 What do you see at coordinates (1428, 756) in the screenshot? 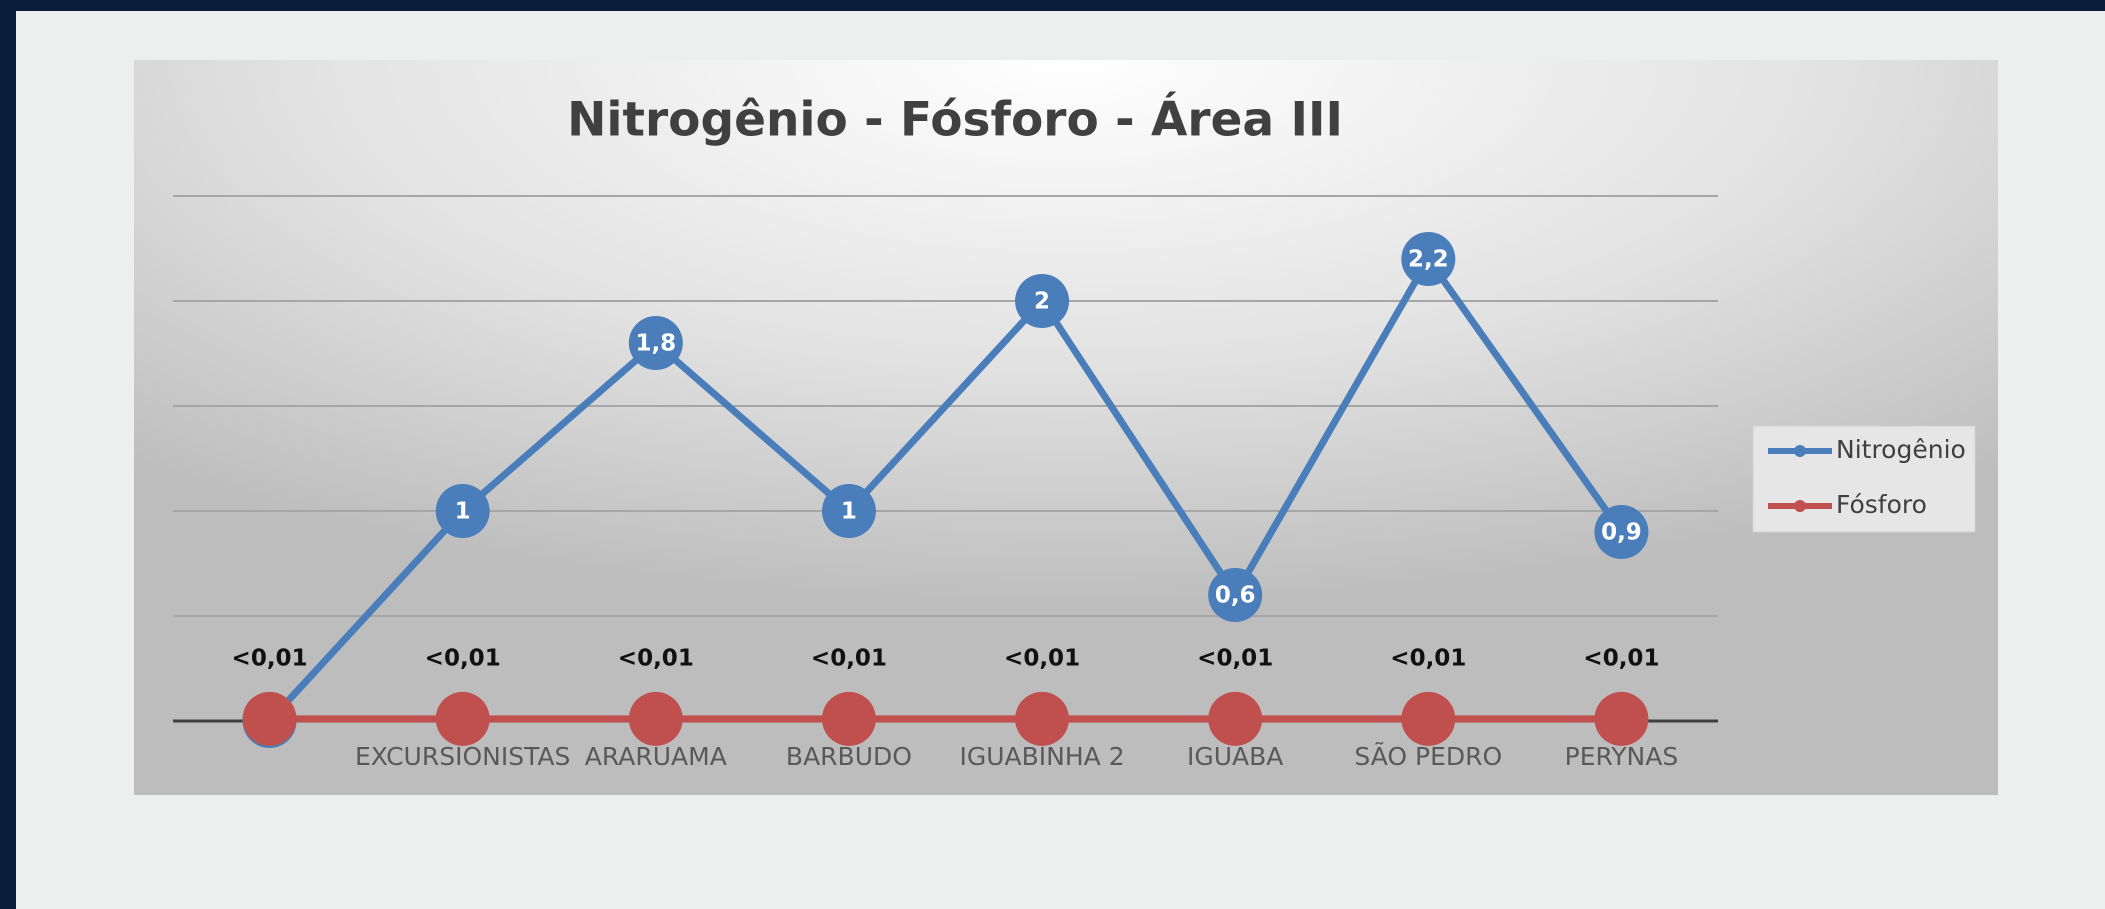
I see `x-tick-label: SÃO PEDRO` at bounding box center [1428, 756].